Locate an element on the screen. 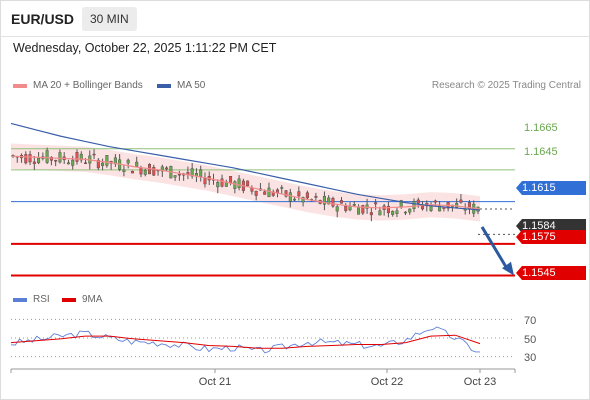 The height and width of the screenshot is (400, 590). legend-ma50: MA 50 is located at coordinates (181, 85).